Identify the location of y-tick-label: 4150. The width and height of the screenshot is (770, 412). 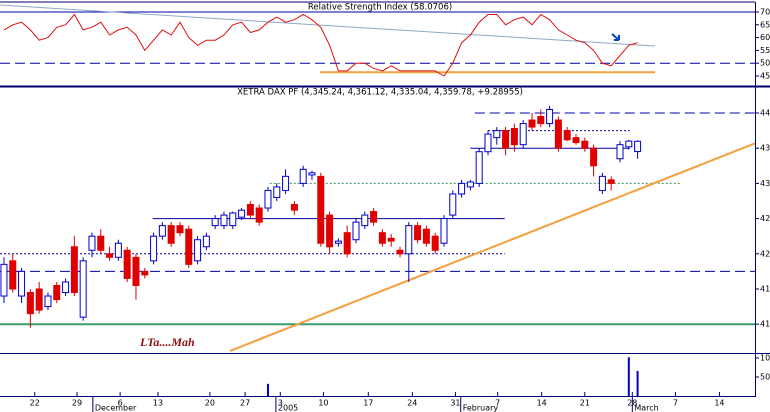
(765, 288).